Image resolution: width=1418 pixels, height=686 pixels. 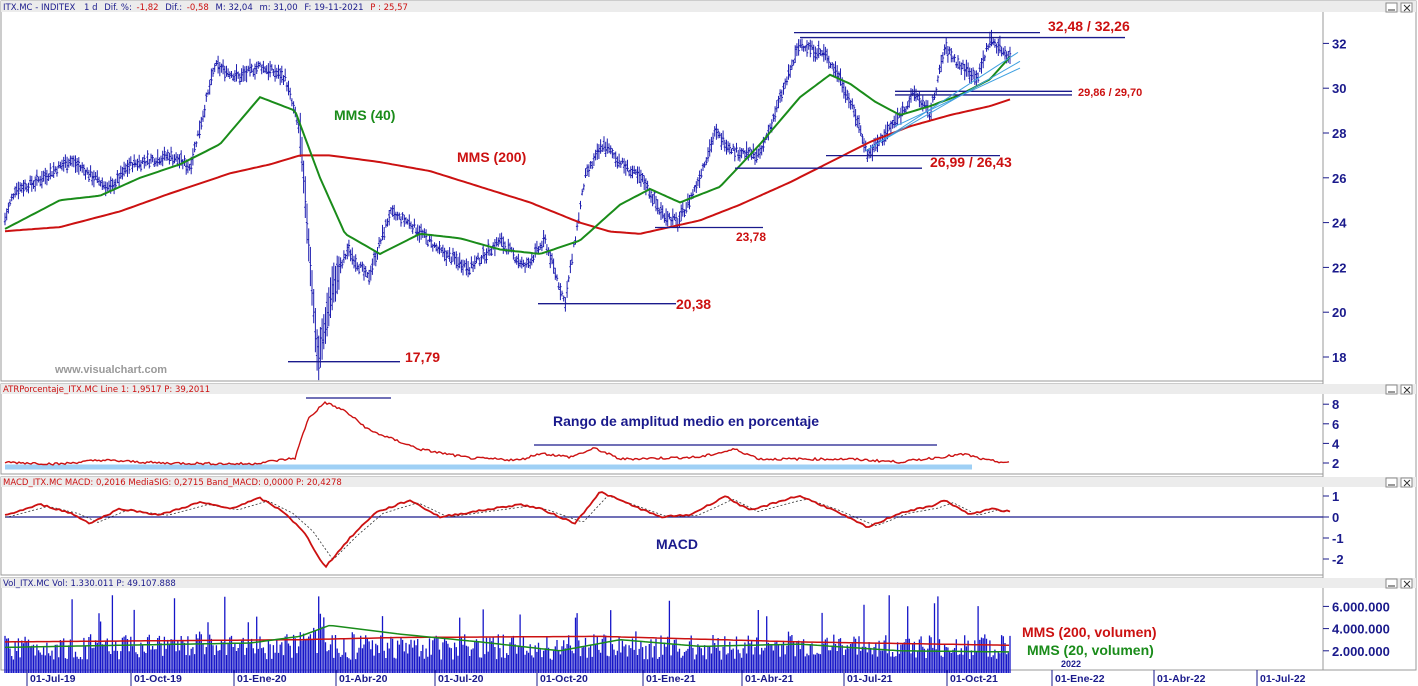 I want to click on y-tick-label: 2, so click(x=1335, y=463).